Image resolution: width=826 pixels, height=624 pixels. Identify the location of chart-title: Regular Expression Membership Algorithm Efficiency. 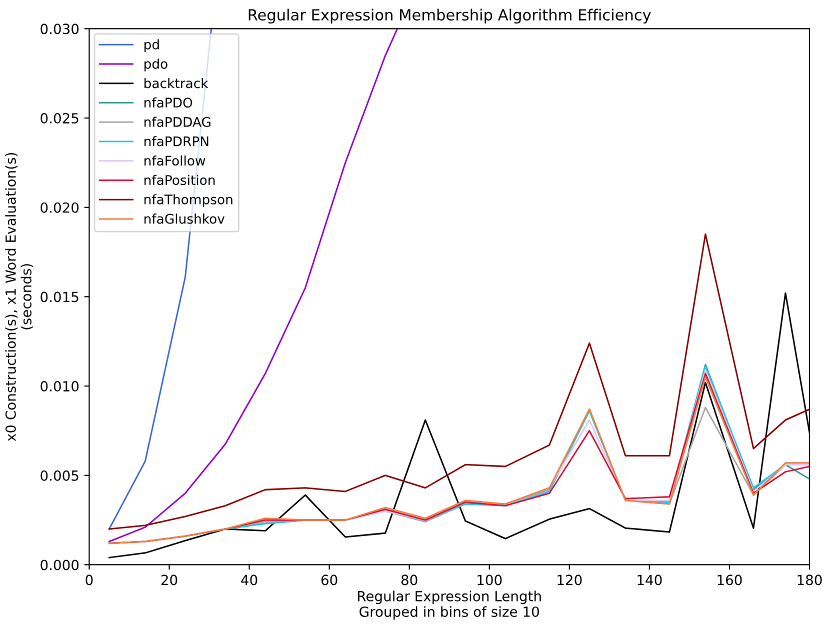
(449, 16).